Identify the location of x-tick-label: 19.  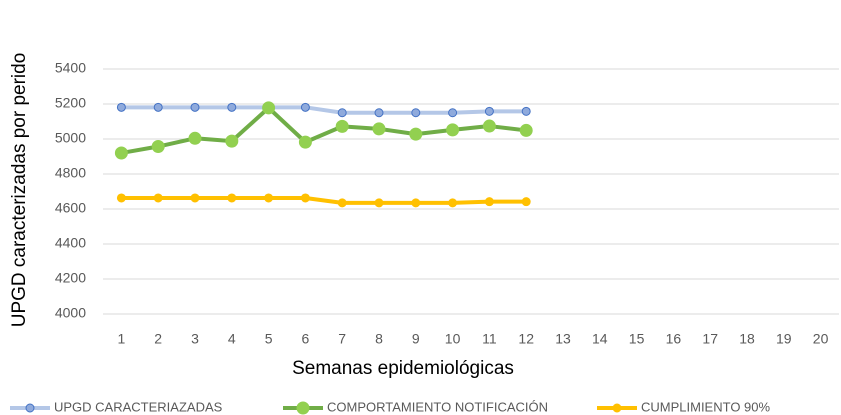
(784, 339).